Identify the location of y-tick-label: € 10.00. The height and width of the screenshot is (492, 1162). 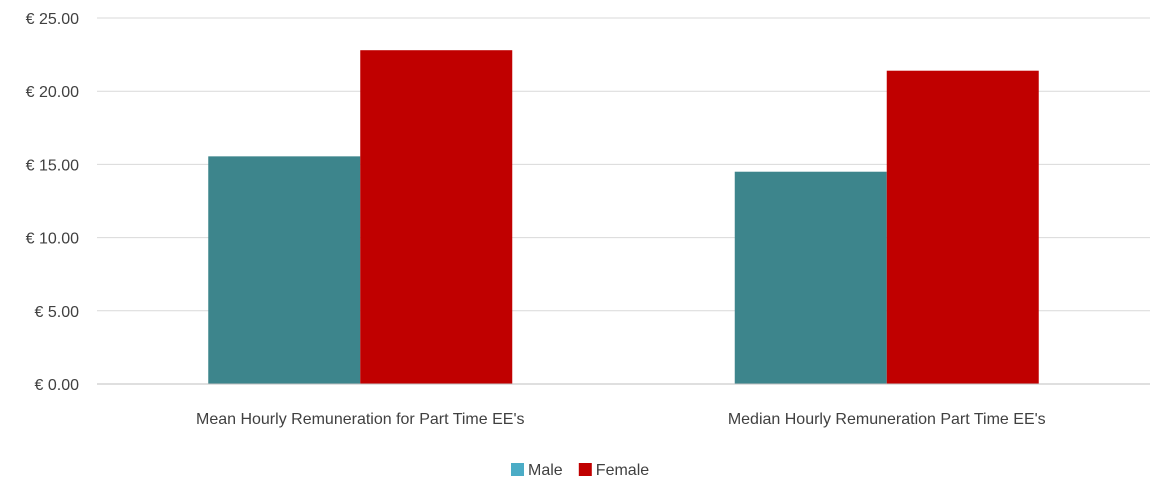
(52, 239).